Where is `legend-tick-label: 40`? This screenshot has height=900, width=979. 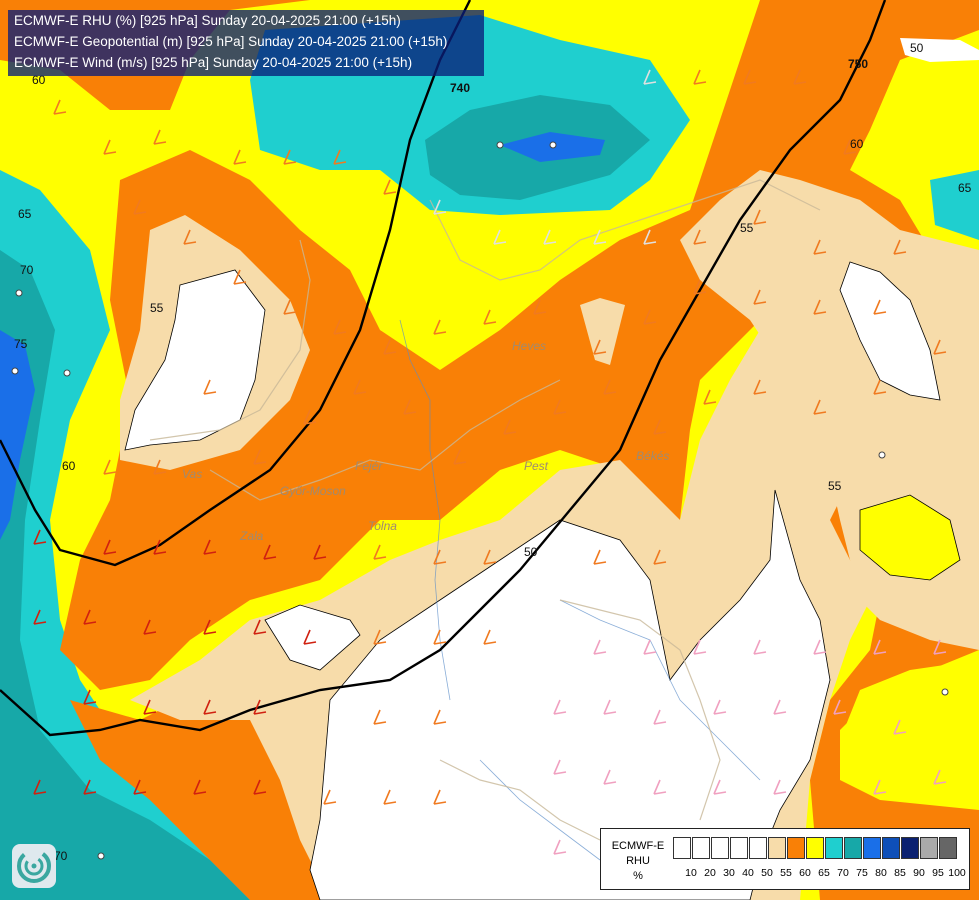 legend-tick-label: 40 is located at coordinates (748, 873).